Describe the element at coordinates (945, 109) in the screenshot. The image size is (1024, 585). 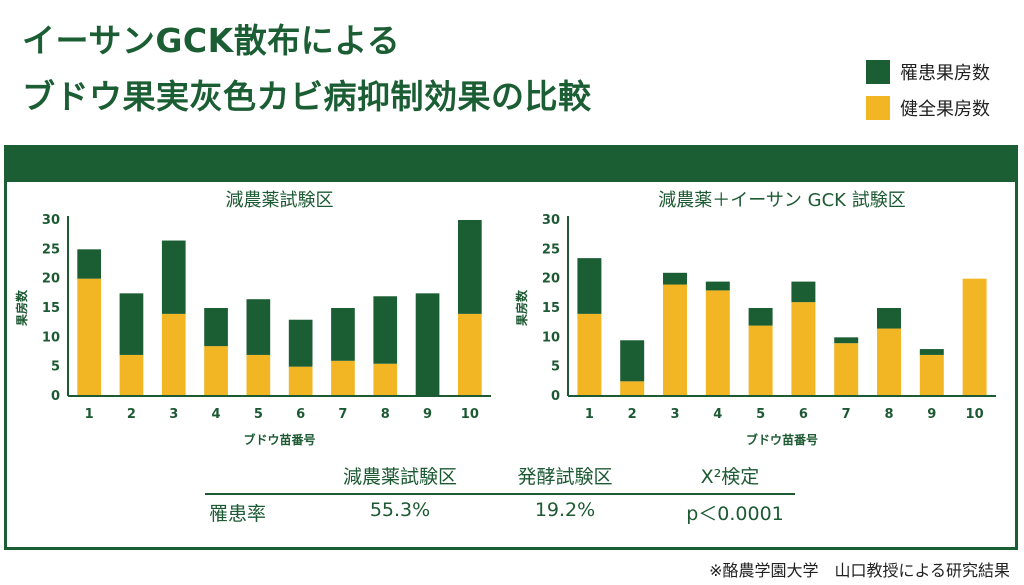
I see `legend-label-healthy: 健全果房数` at that location.